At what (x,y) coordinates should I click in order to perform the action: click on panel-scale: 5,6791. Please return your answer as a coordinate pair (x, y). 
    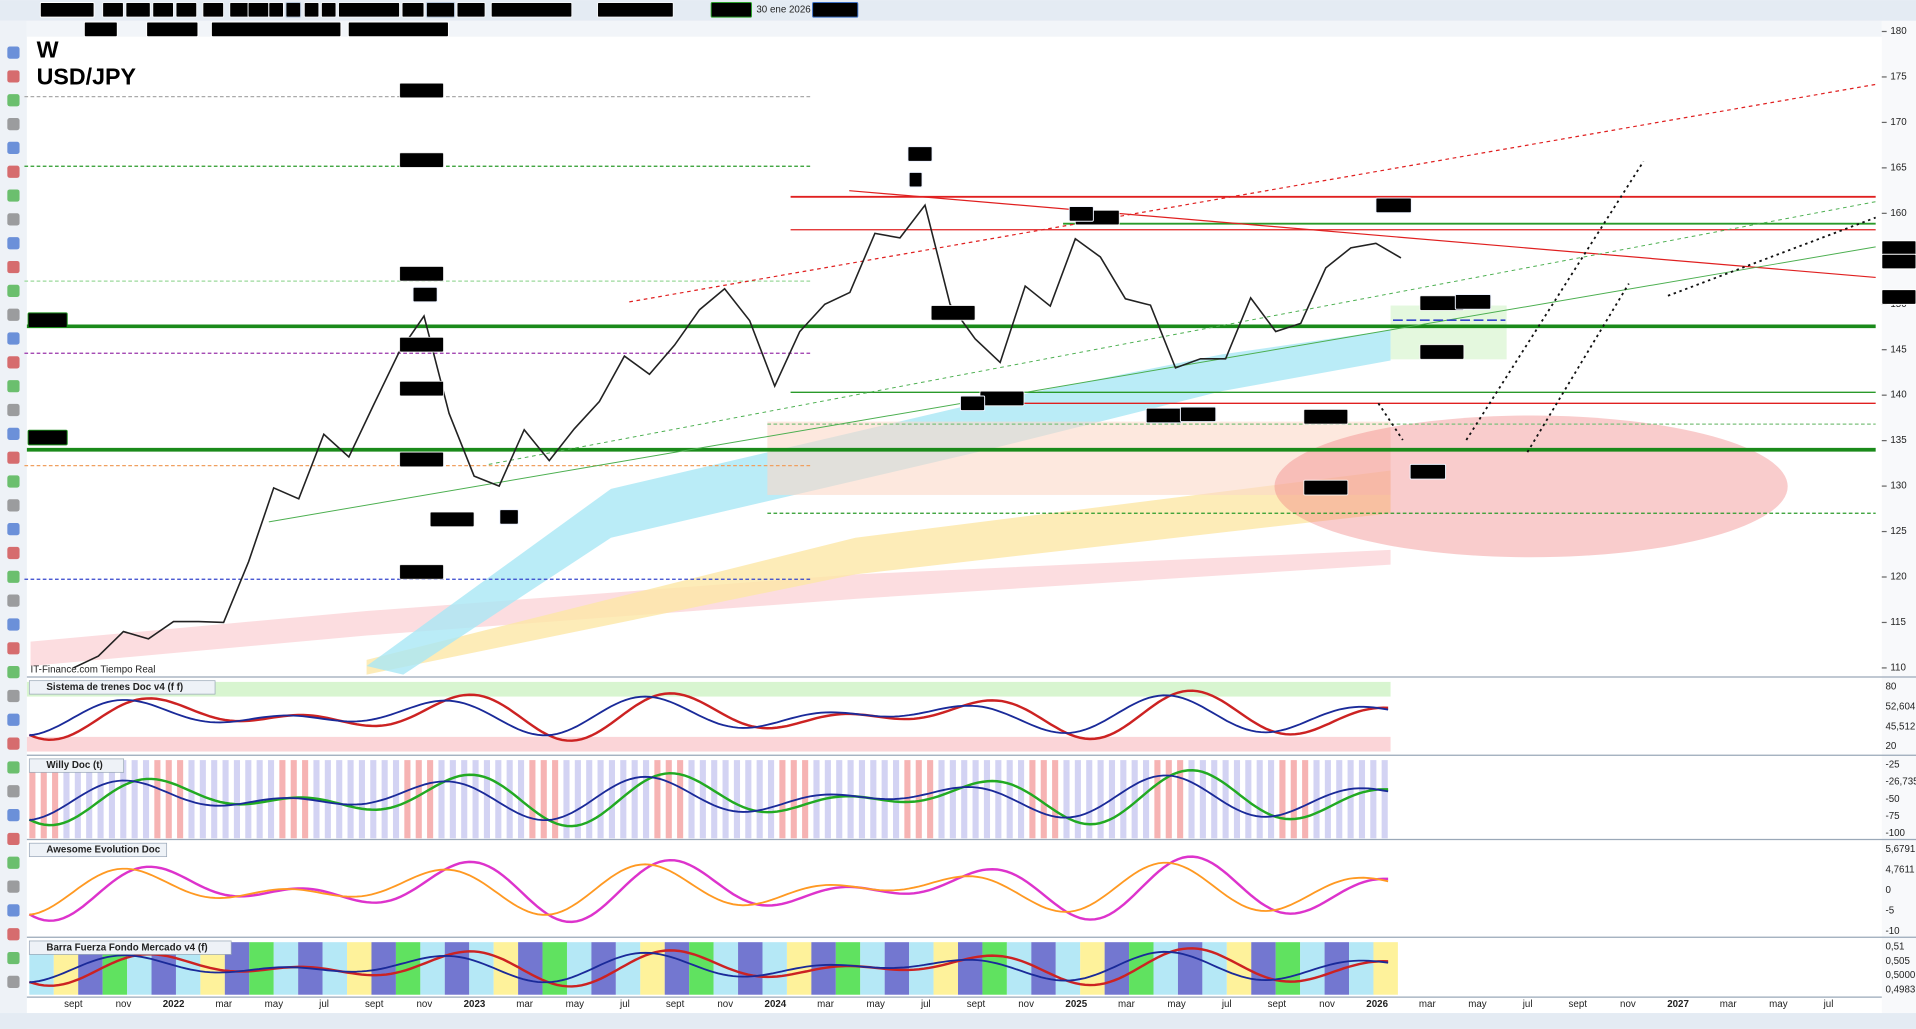
    Looking at the image, I should click on (1900, 849).